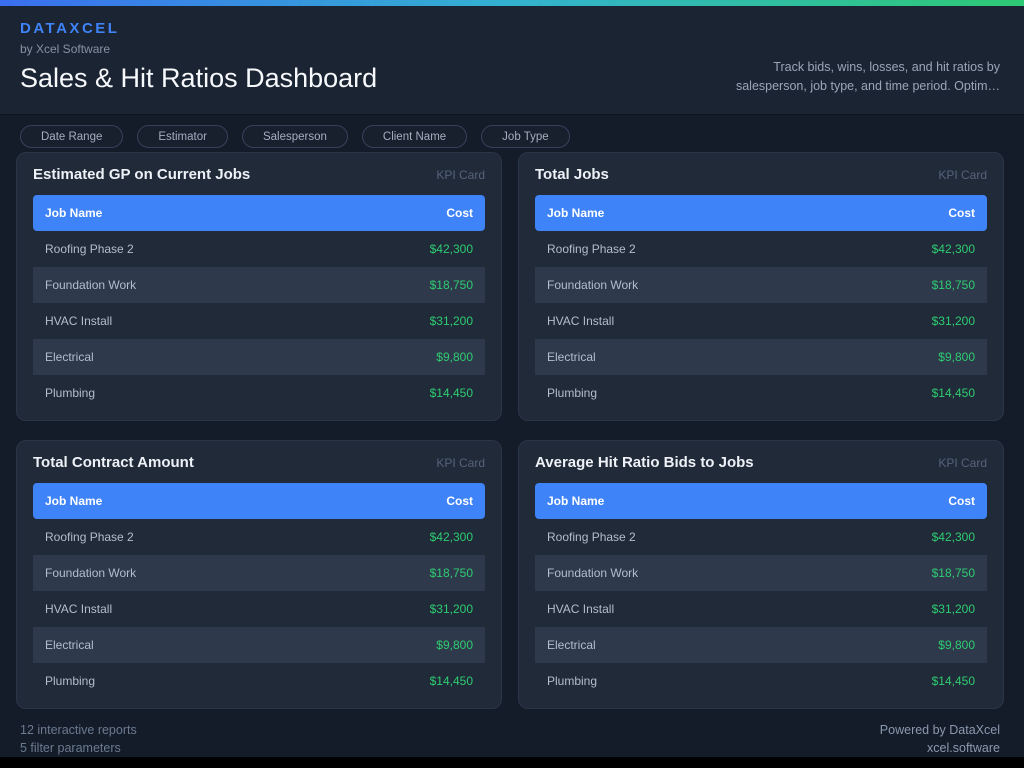  What do you see at coordinates (182, 136) in the screenshot?
I see `filter-pill: Estimator` at bounding box center [182, 136].